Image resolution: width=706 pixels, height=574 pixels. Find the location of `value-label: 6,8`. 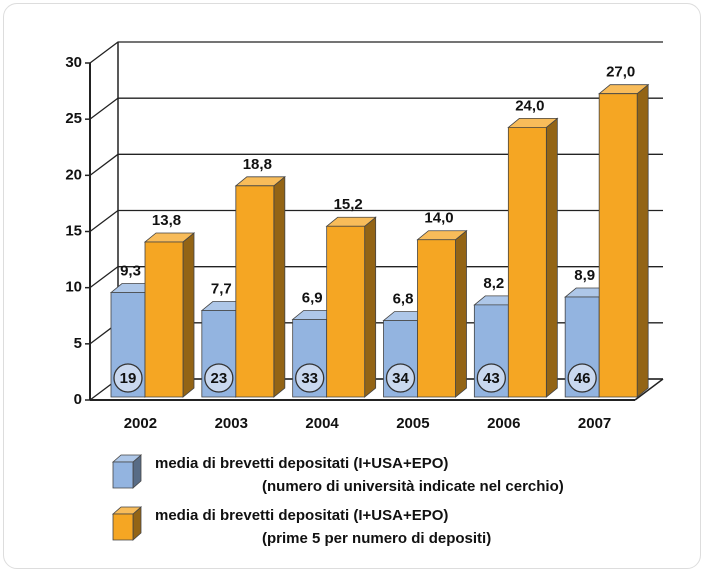

value-label: 6,8 is located at coordinates (403, 299).